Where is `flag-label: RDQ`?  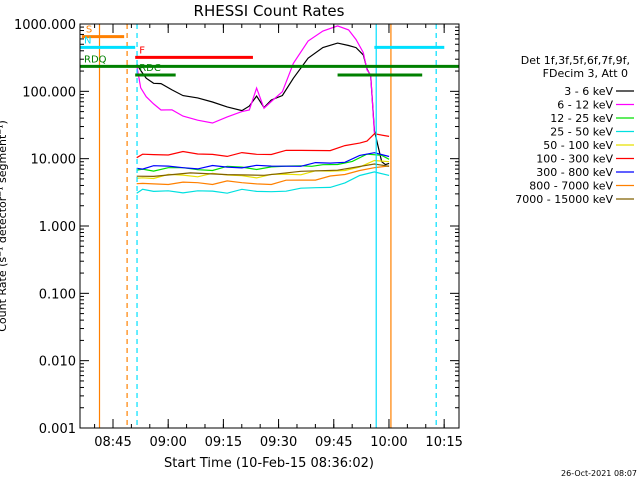 flag-label: RDQ is located at coordinates (95, 59).